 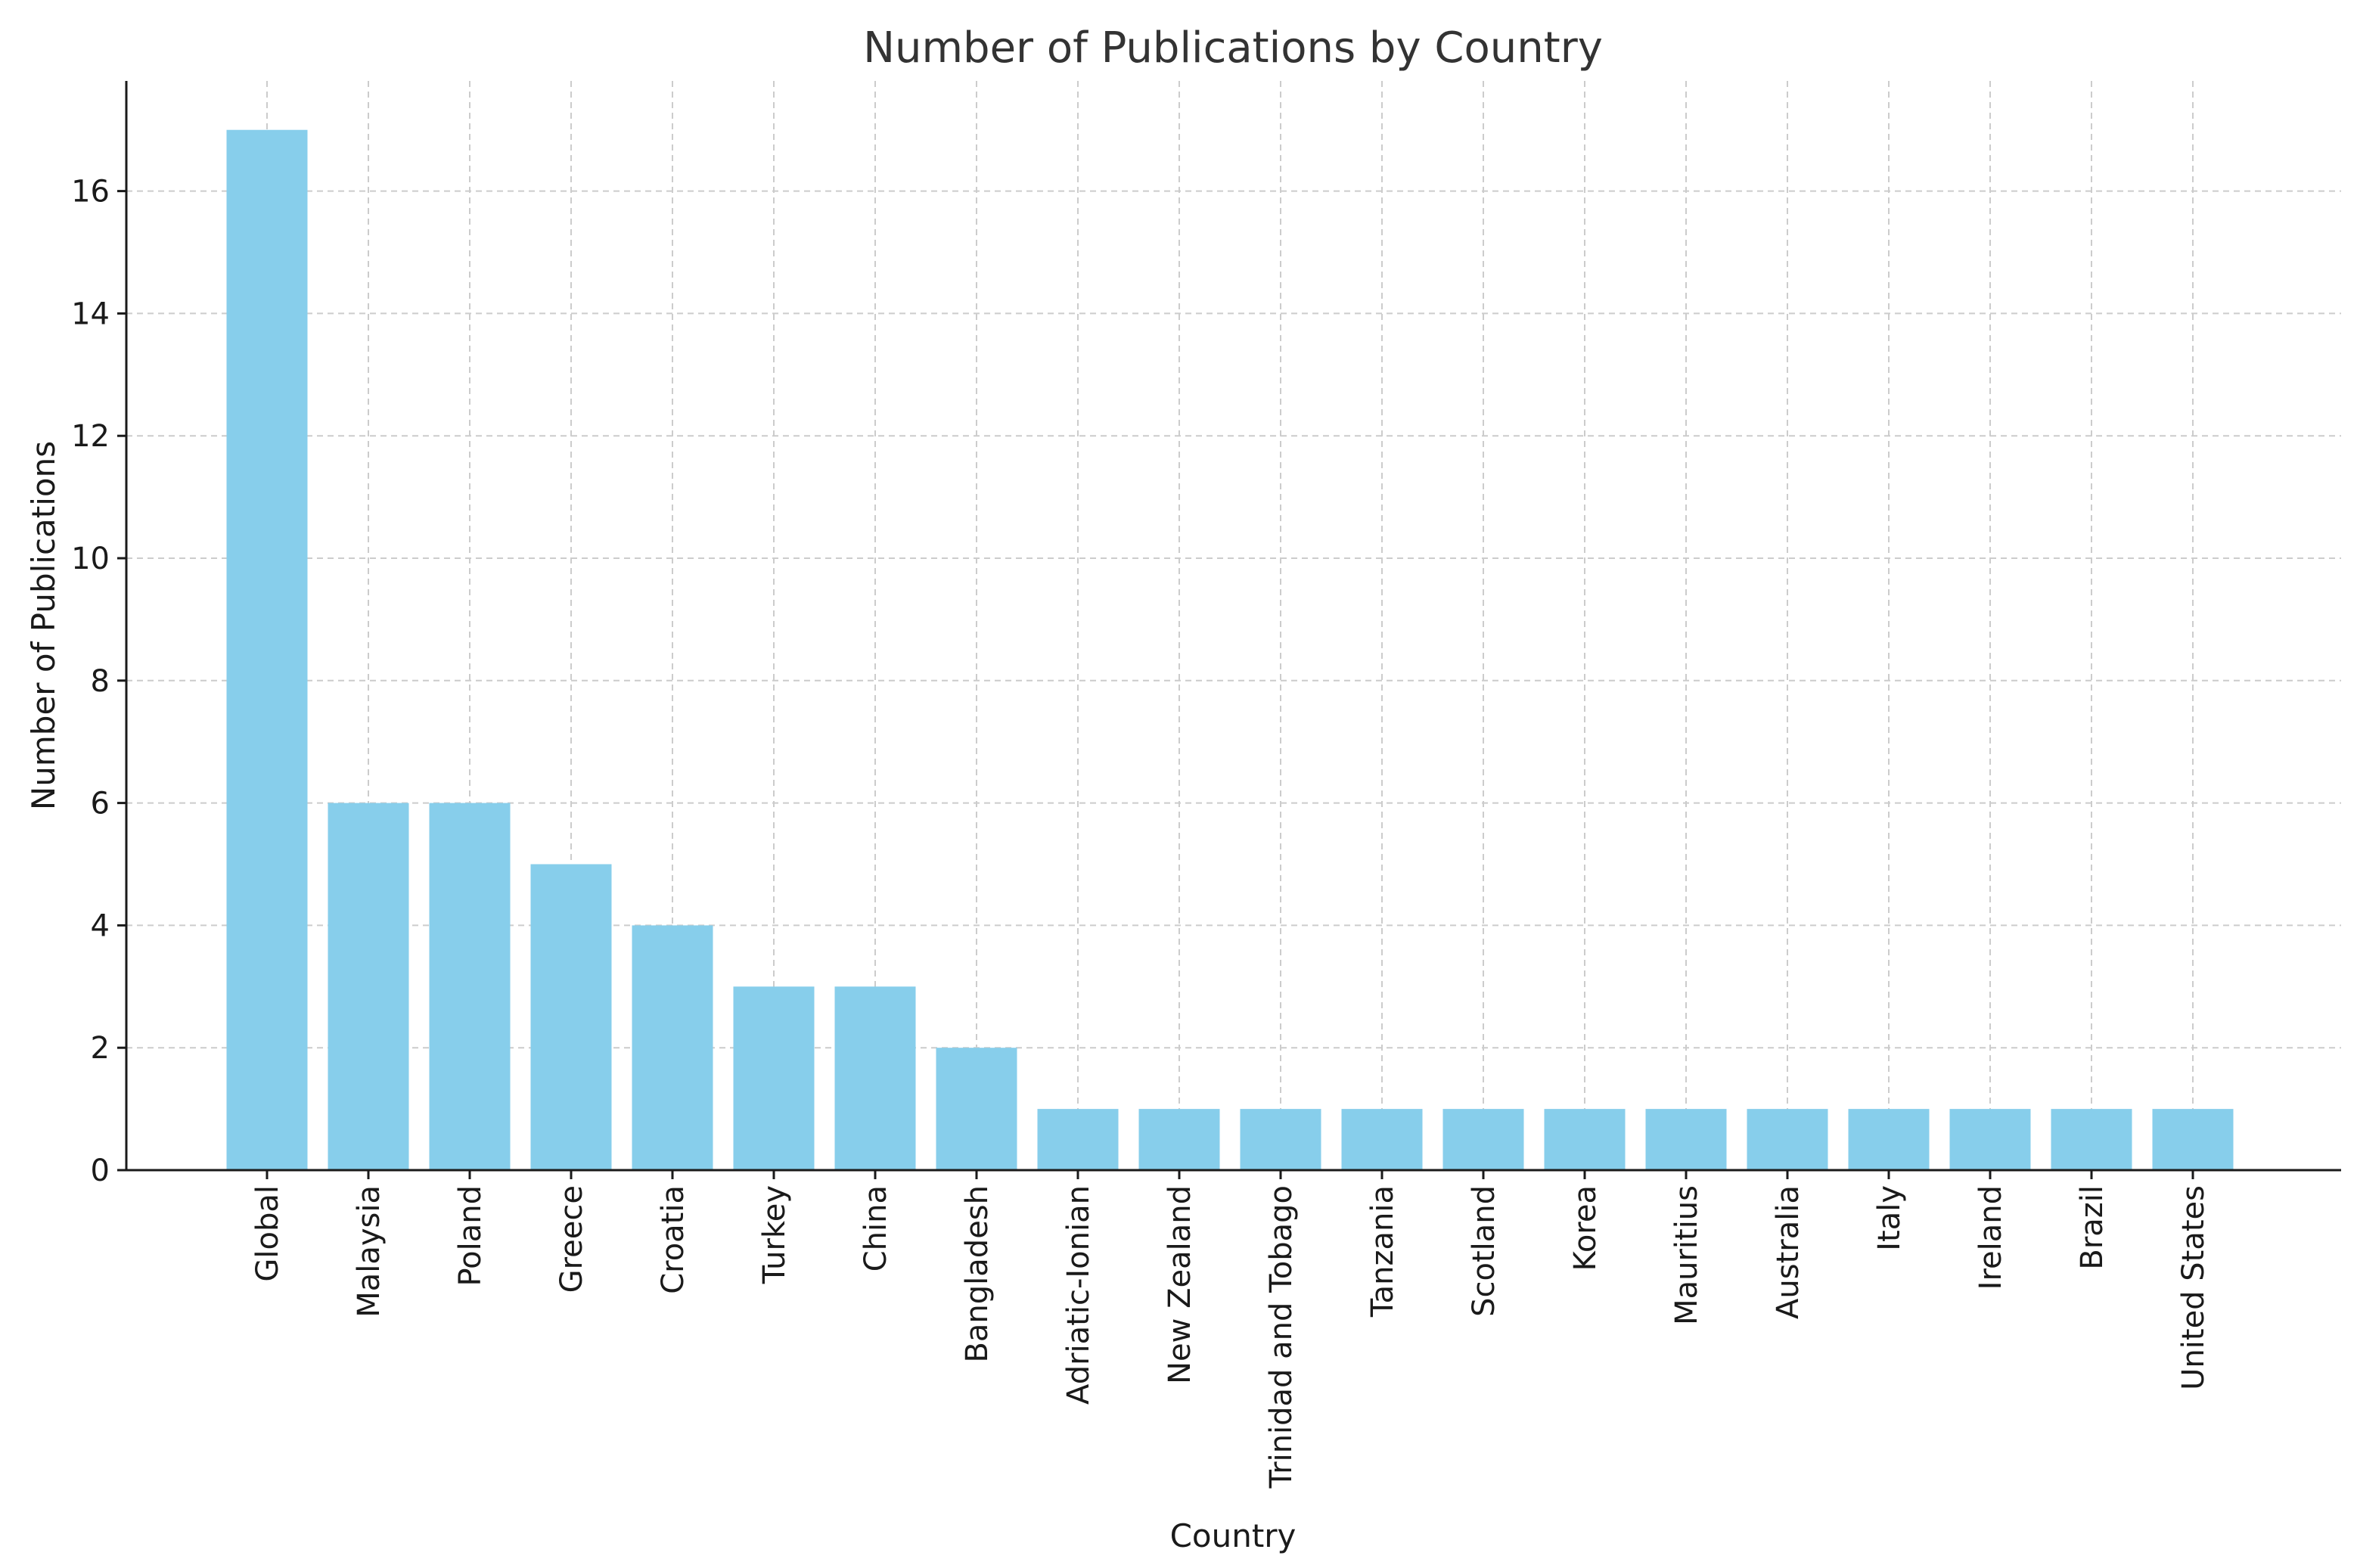 I want to click on x-tick-label: Korea, so click(x=1585, y=1228).